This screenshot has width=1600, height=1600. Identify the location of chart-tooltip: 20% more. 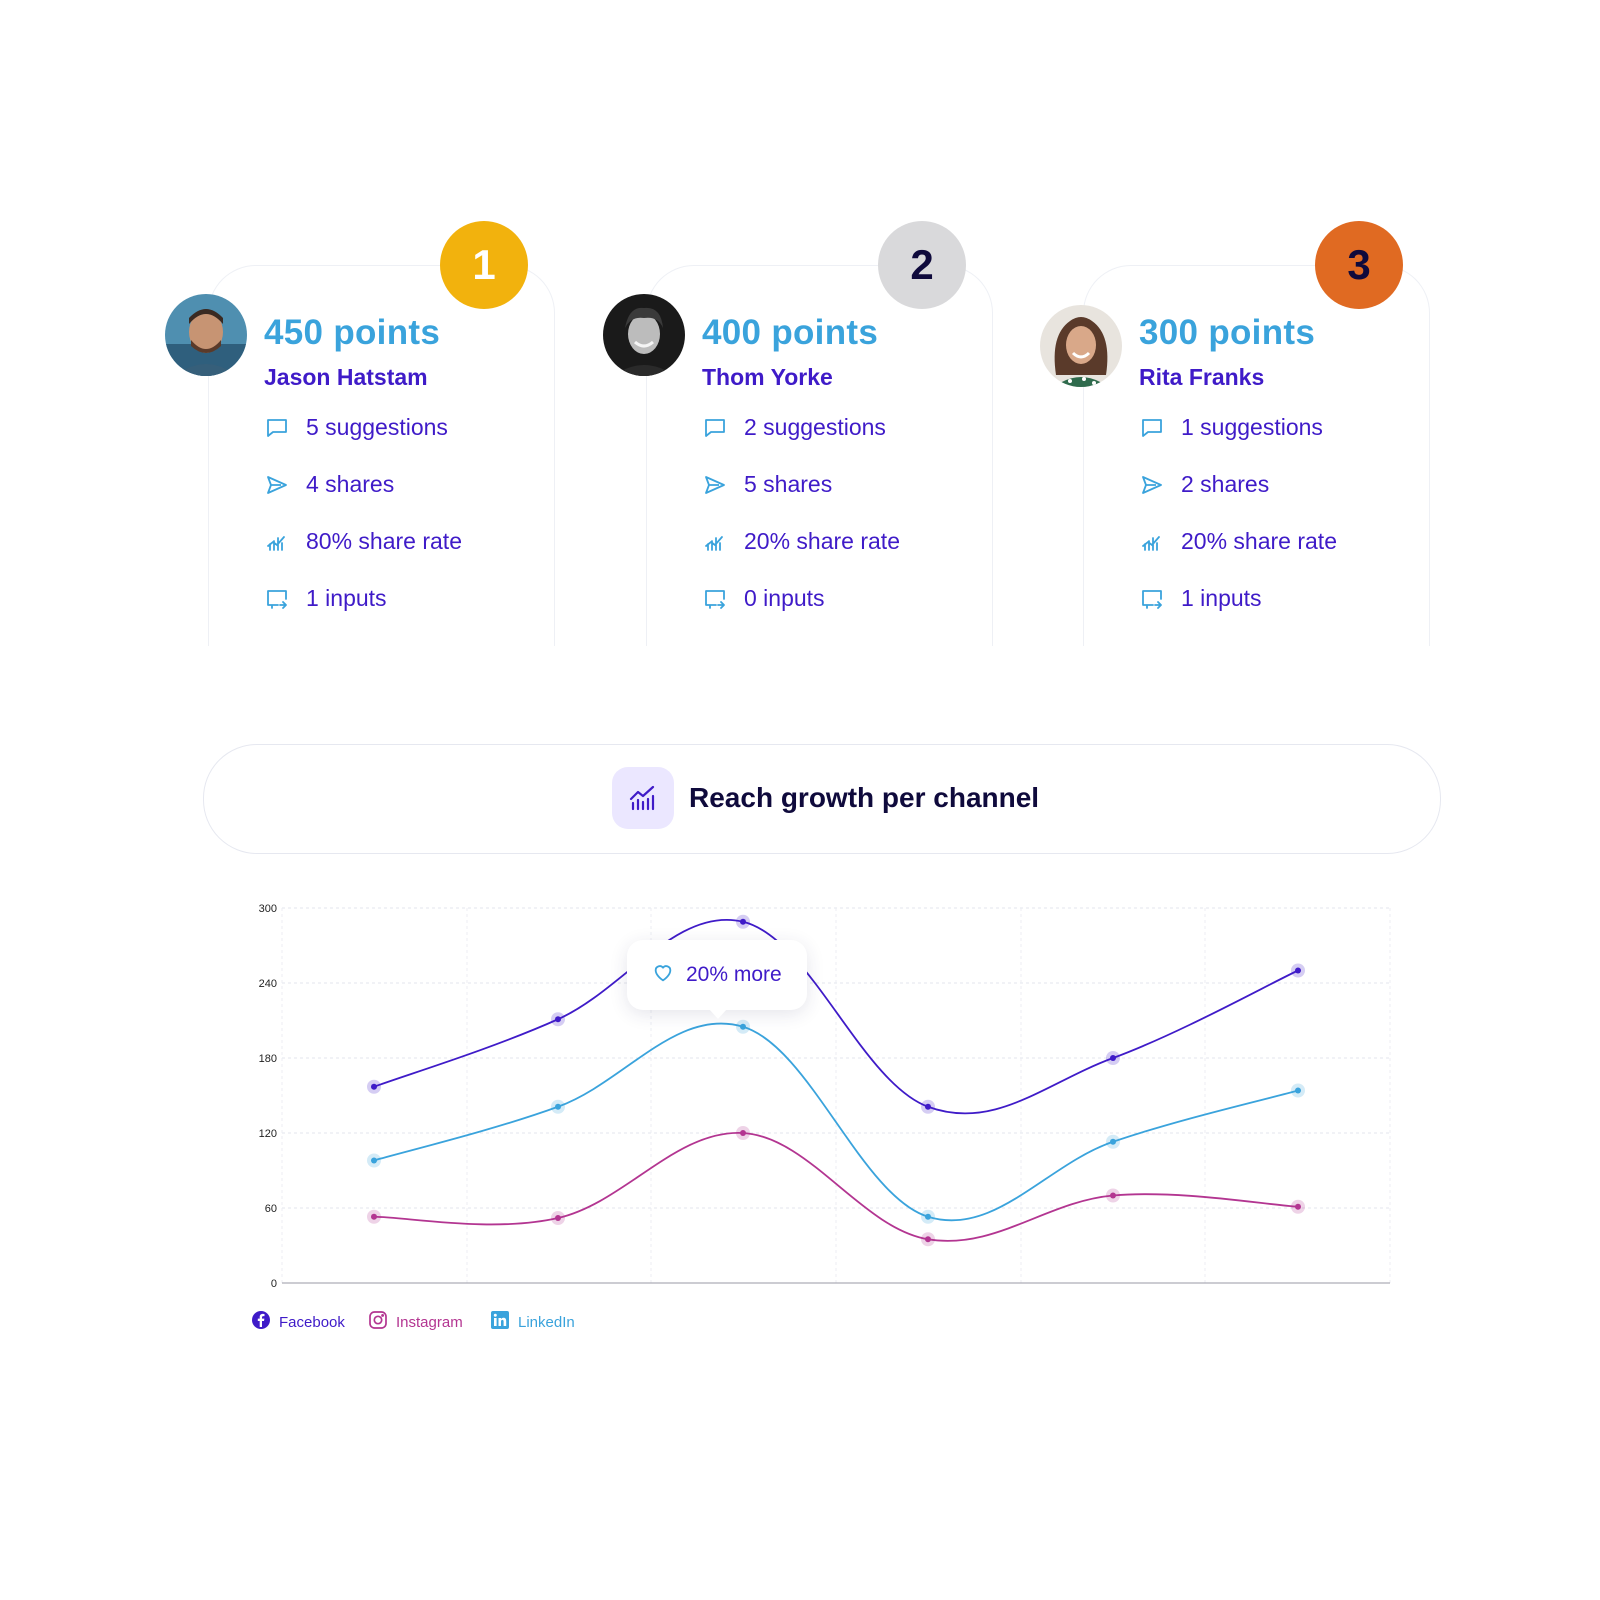
(717, 979).